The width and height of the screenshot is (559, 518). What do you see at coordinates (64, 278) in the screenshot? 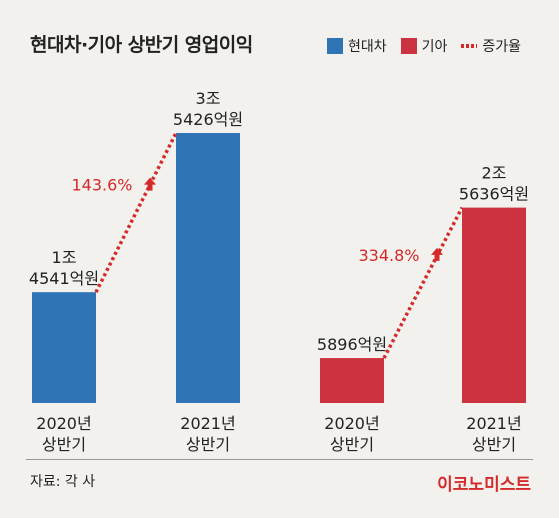
I see `value-label-0-0-1: 4541억원` at bounding box center [64, 278].